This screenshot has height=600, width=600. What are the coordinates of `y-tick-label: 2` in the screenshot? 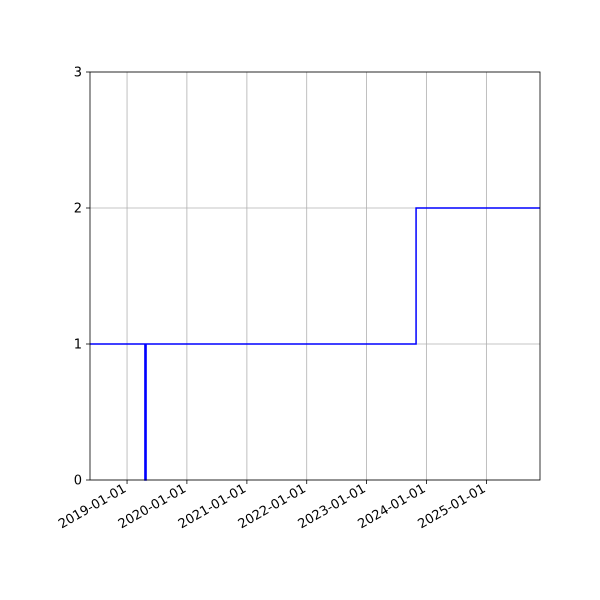 It's located at (78, 209).